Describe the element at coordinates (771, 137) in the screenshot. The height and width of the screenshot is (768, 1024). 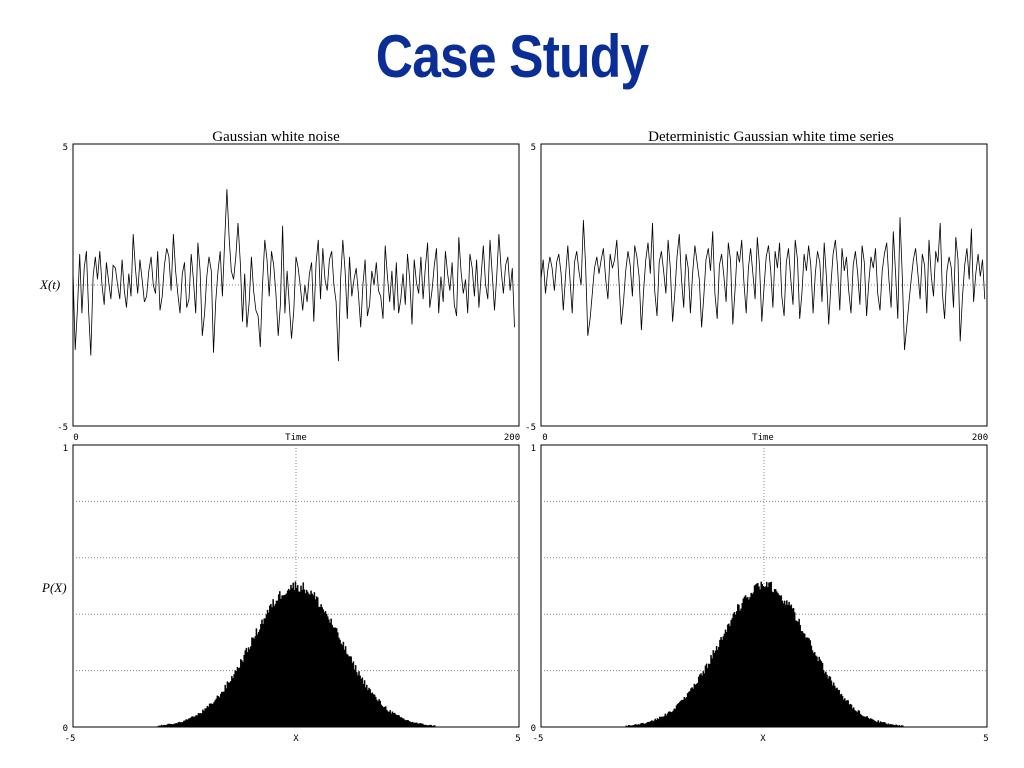
I see `panel-title: Deterministic Gaussian white time series` at that location.